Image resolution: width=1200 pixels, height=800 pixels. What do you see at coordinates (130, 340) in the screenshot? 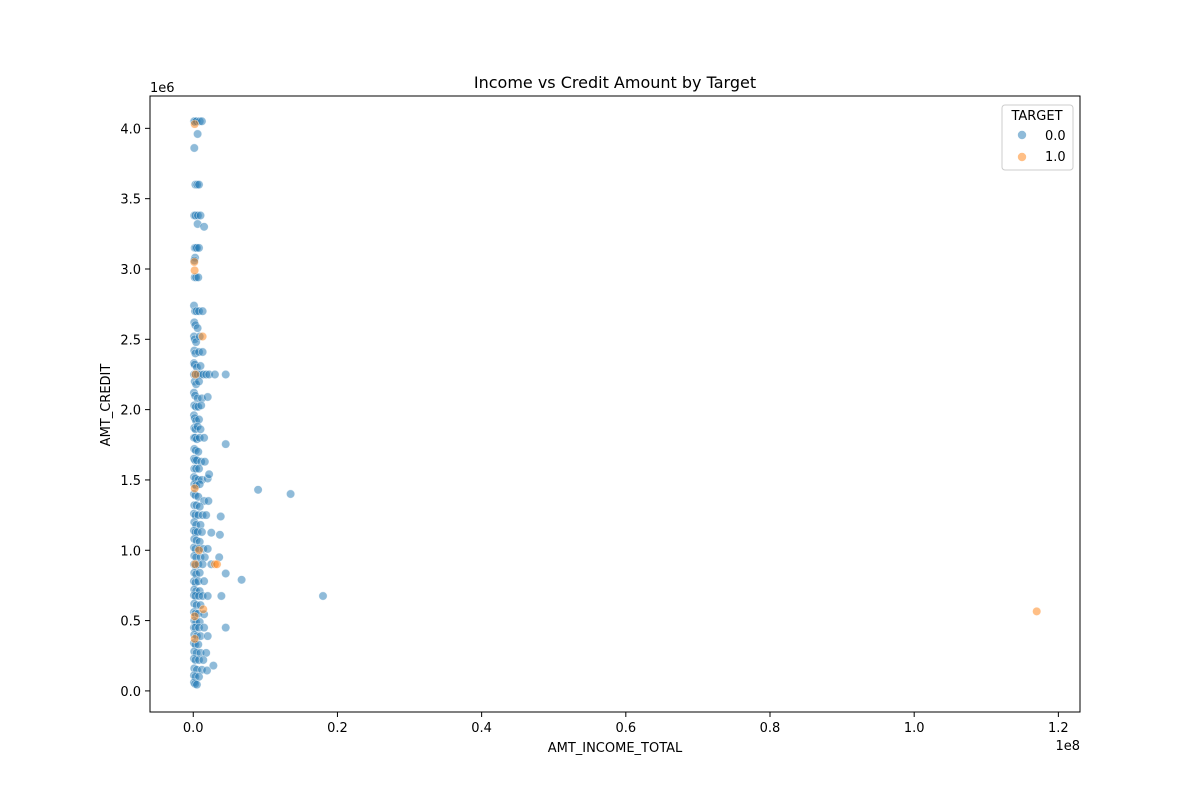
I see `y-tick-label: 2.5` at bounding box center [130, 340].